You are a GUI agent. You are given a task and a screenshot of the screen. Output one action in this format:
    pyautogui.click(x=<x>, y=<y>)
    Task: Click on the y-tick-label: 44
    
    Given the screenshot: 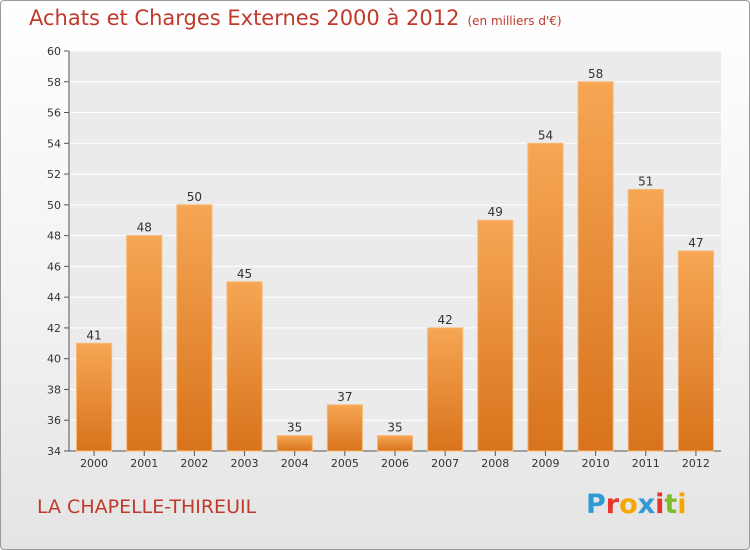 What is the action you would take?
    pyautogui.click(x=54, y=297)
    